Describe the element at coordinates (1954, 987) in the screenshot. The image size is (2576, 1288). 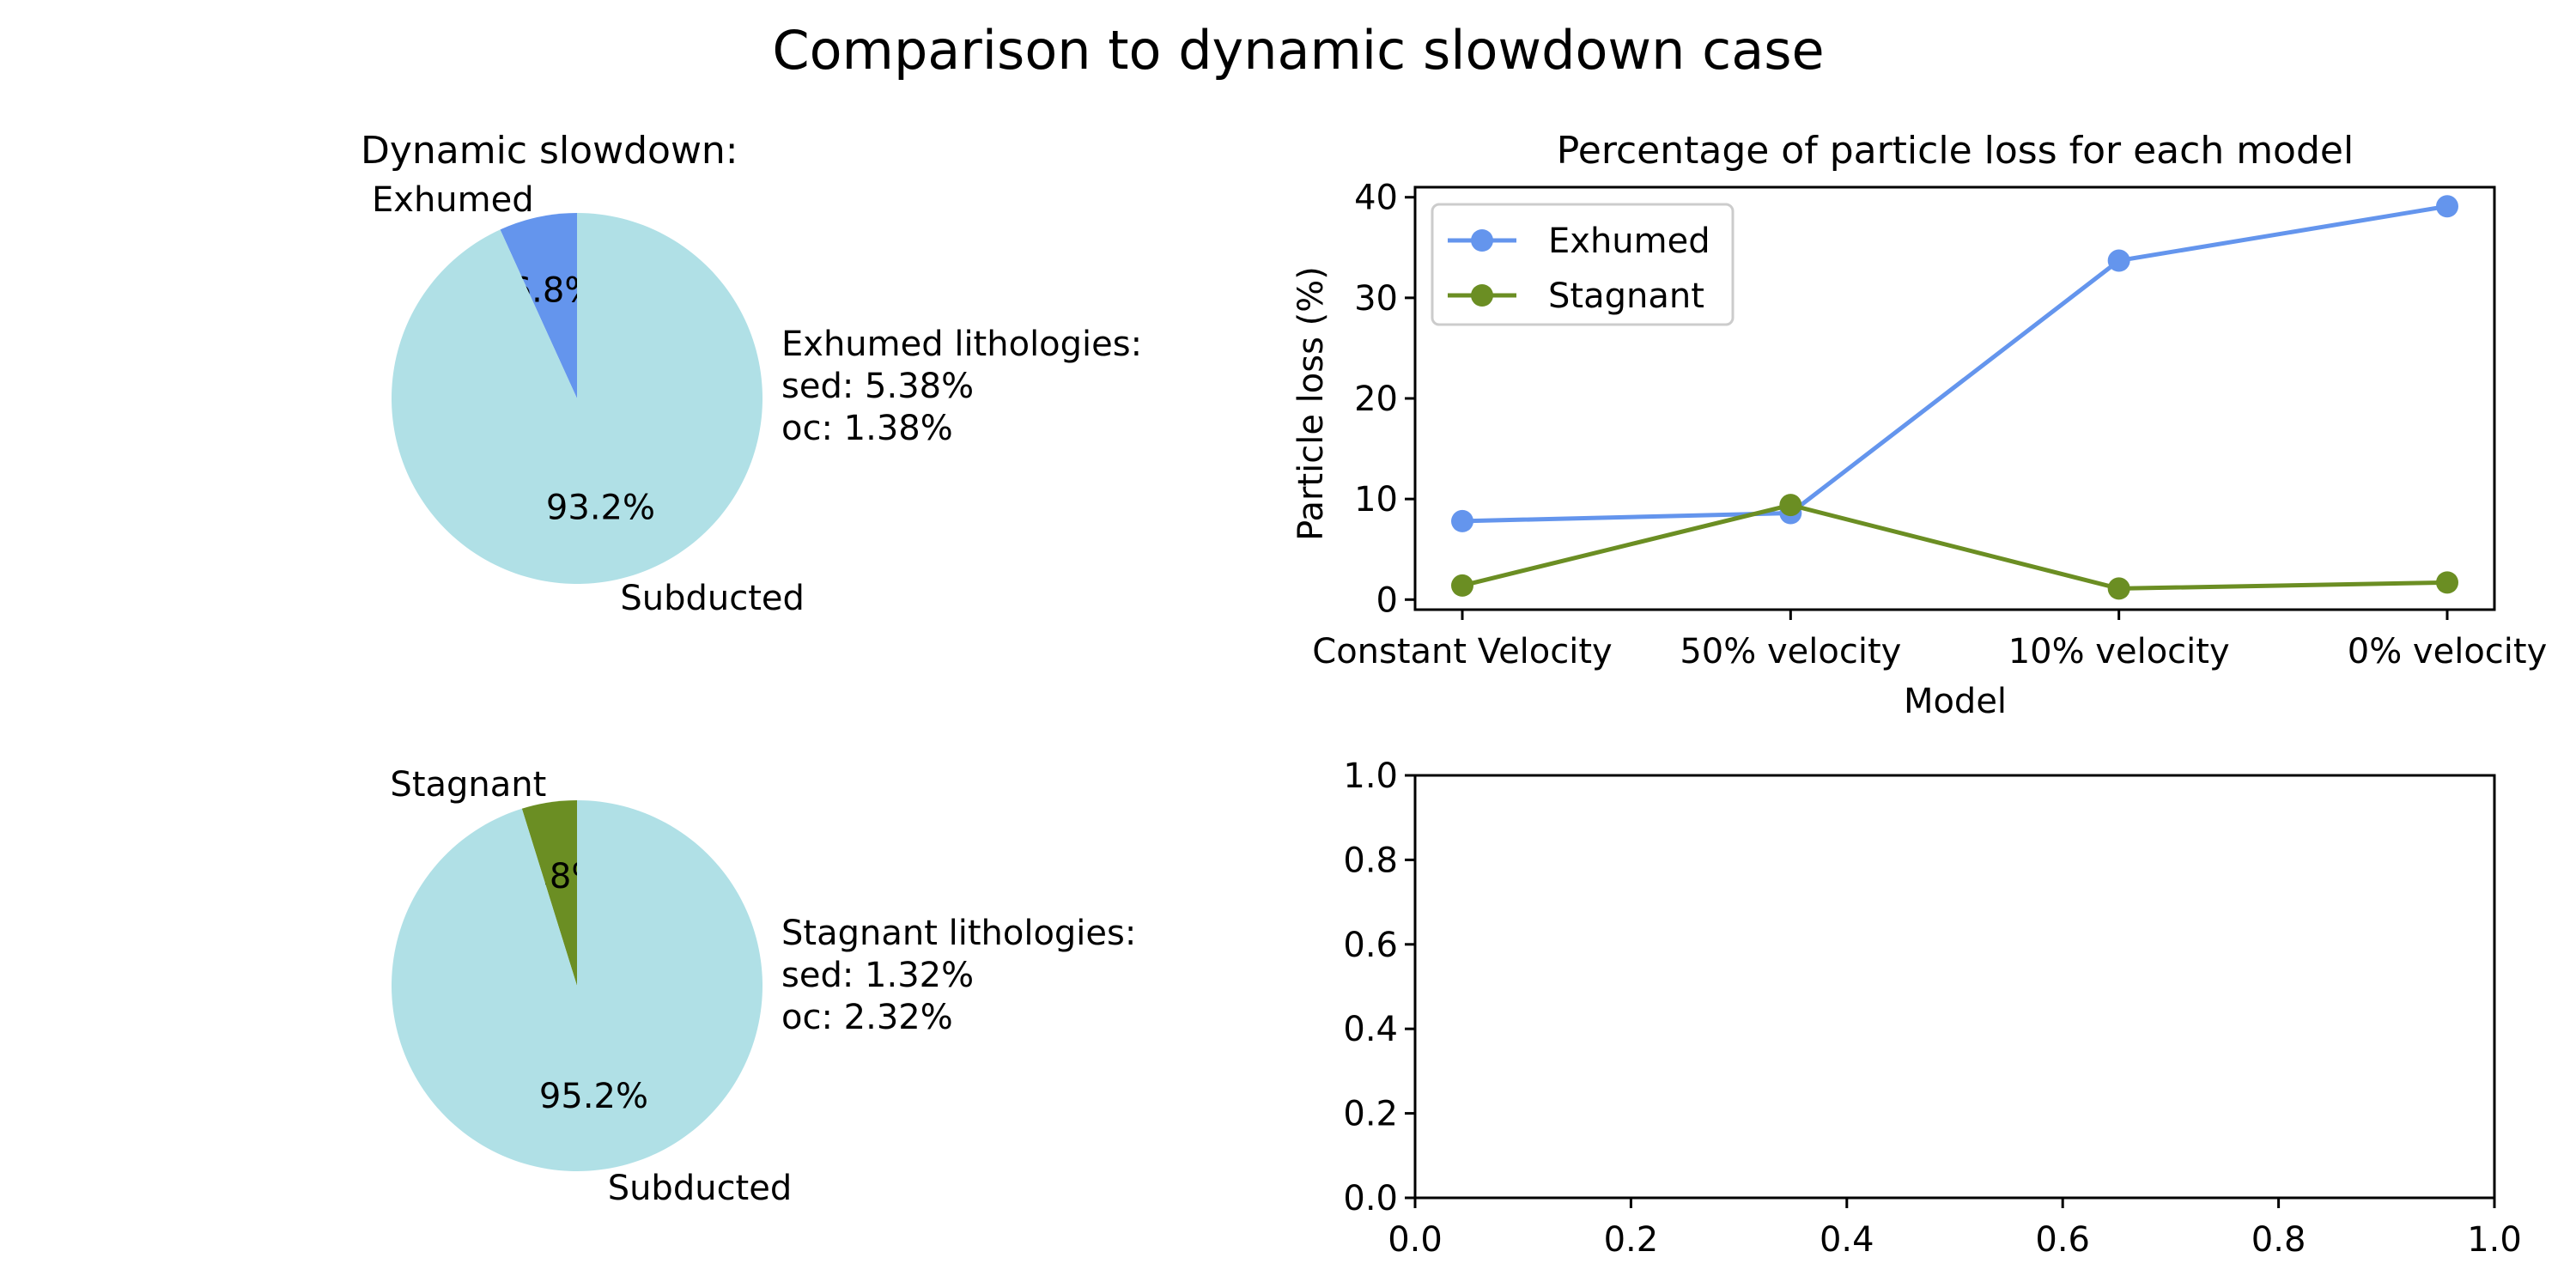
I see `empty-axes-frame` at that location.